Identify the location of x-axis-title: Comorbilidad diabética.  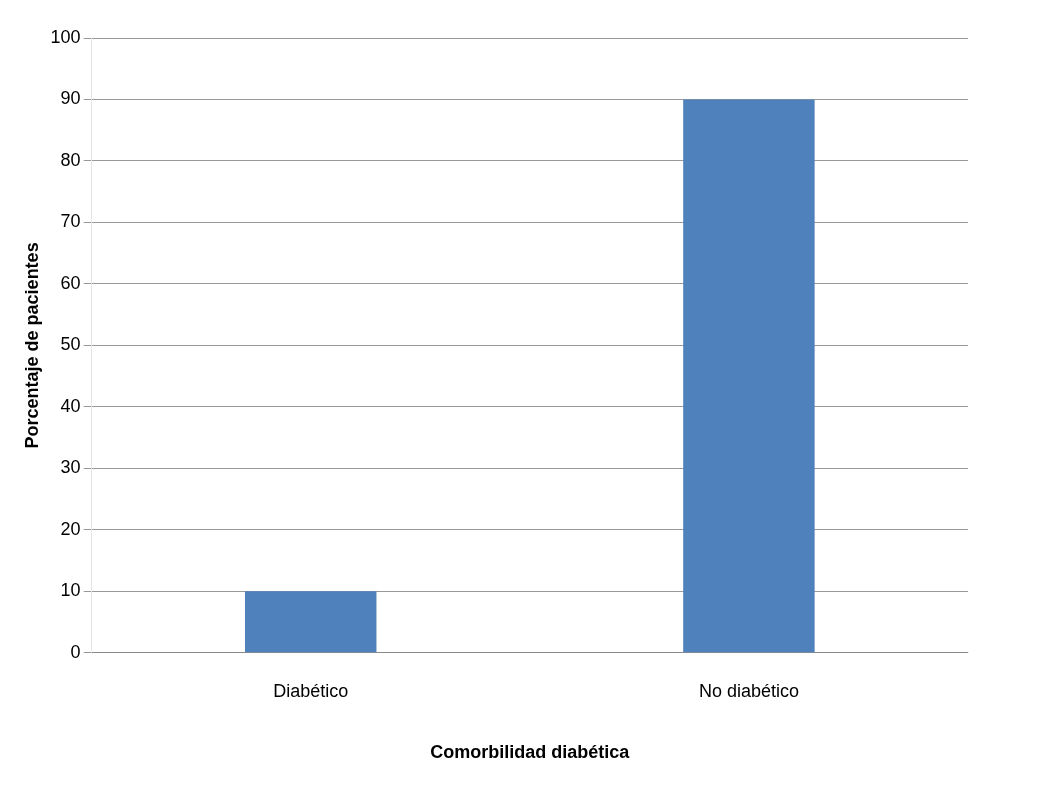
(530, 752).